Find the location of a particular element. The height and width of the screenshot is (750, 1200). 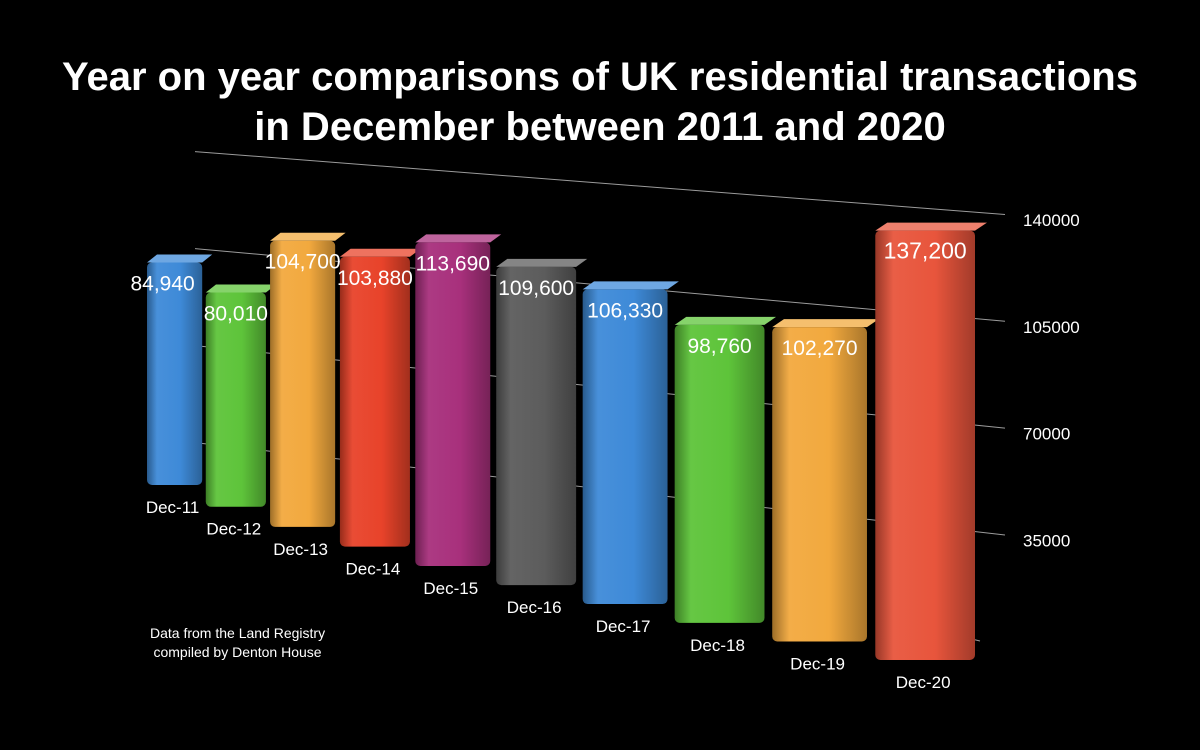

x-tick-label: Dec-18 is located at coordinates (717, 645).